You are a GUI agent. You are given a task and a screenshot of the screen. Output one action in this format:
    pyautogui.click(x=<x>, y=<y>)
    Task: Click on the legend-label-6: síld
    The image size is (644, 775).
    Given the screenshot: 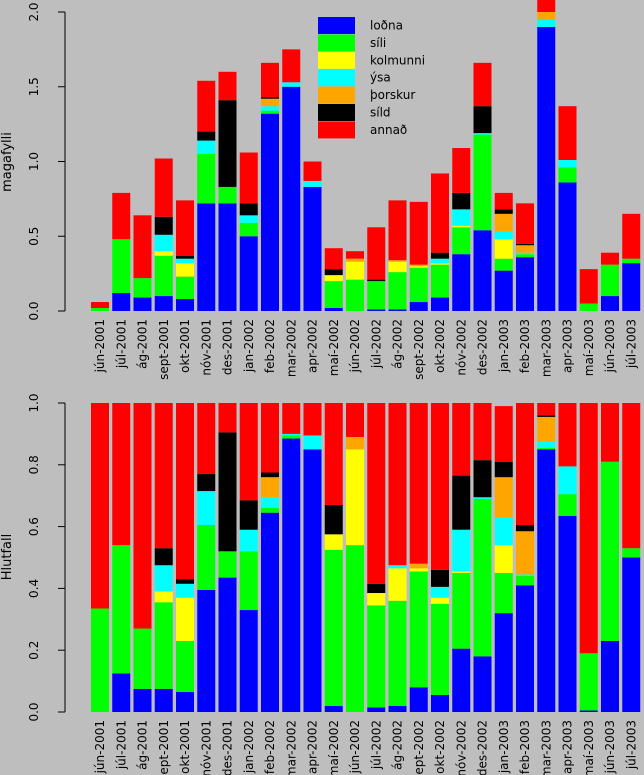 What is the action you would take?
    pyautogui.click(x=380, y=113)
    